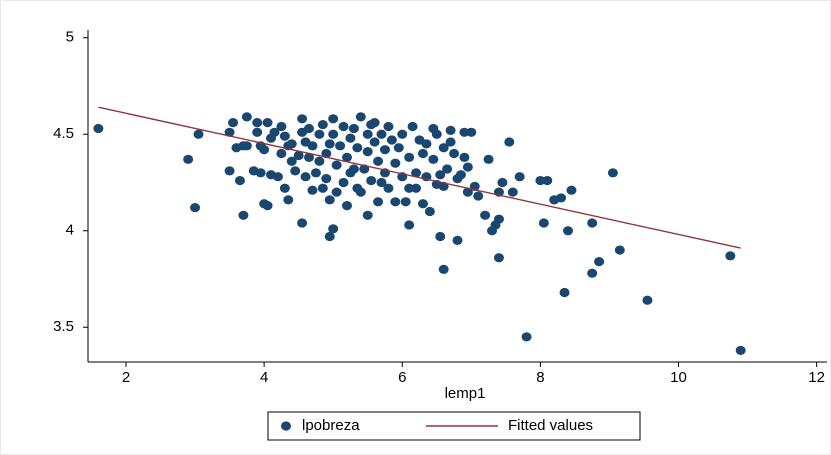 The width and height of the screenshot is (831, 455). What do you see at coordinates (63, 133) in the screenshot?
I see `y-tick-label: 4.5` at bounding box center [63, 133].